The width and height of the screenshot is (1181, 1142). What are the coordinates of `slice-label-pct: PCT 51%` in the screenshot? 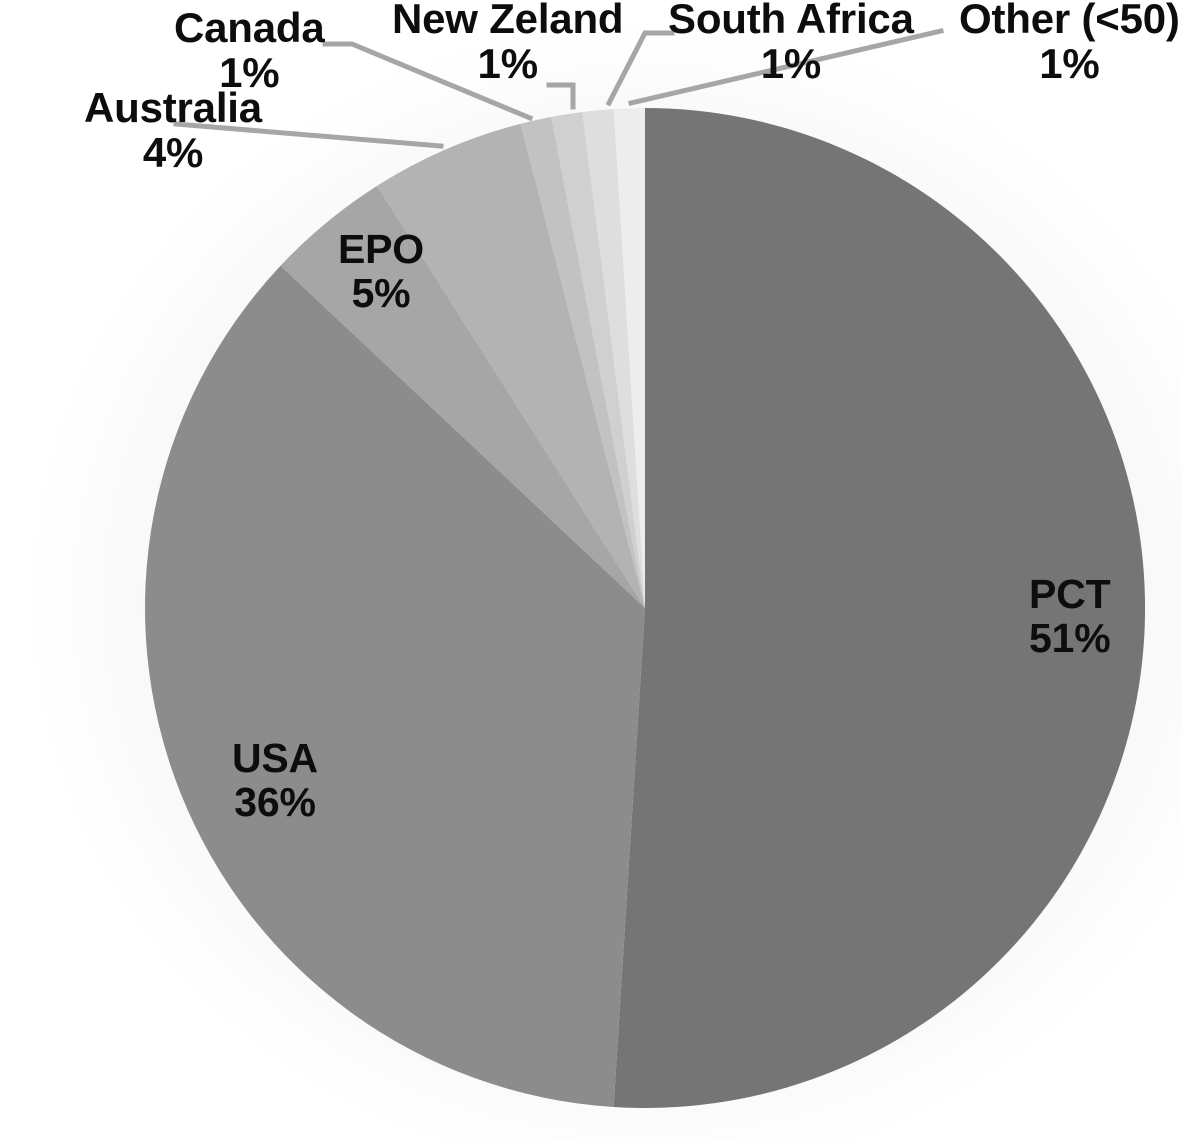 It's located at (1070, 616).